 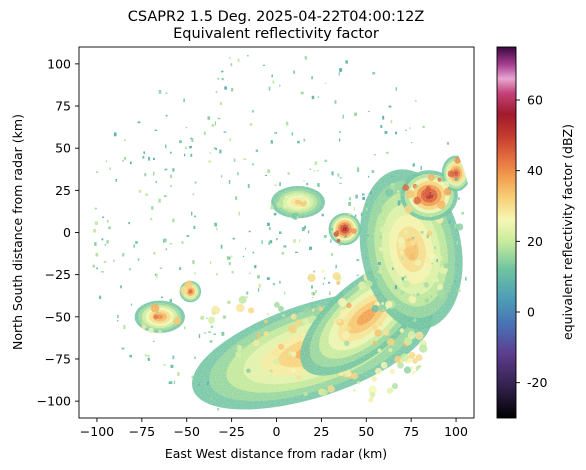 I want to click on colorbar-ticks: -20 0 20 40 60, so click(x=531, y=241).